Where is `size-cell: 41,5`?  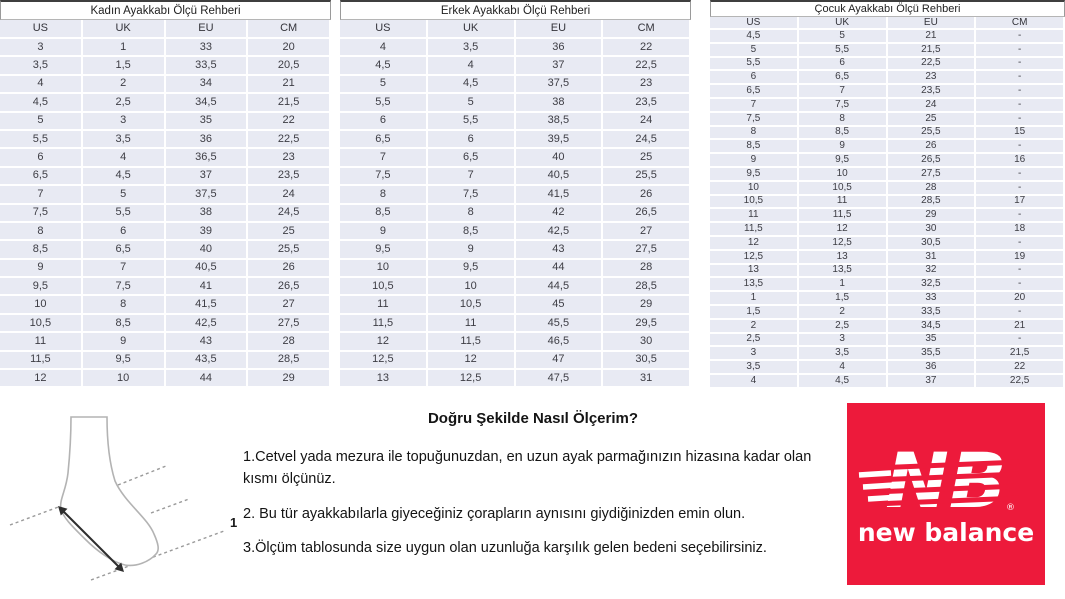 size-cell: 41,5 is located at coordinates (559, 195).